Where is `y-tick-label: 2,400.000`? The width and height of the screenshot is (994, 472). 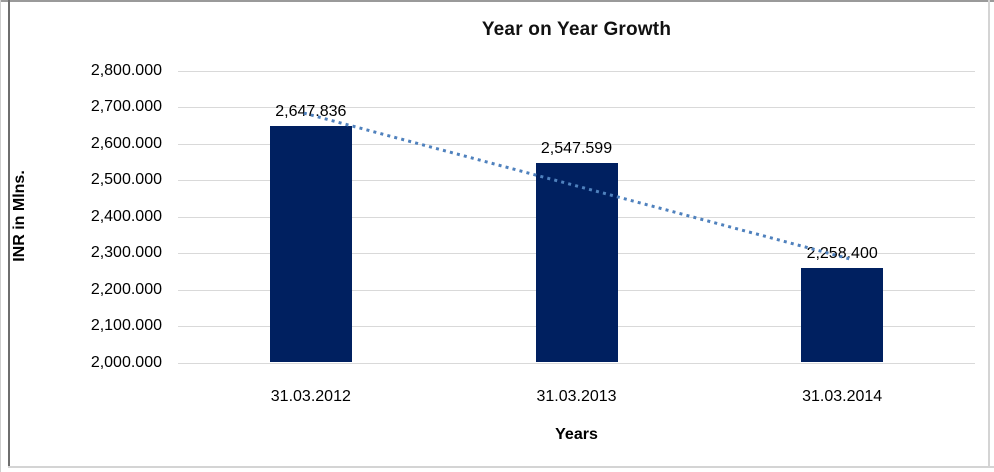 y-tick-label: 2,400.000 is located at coordinates (126, 216).